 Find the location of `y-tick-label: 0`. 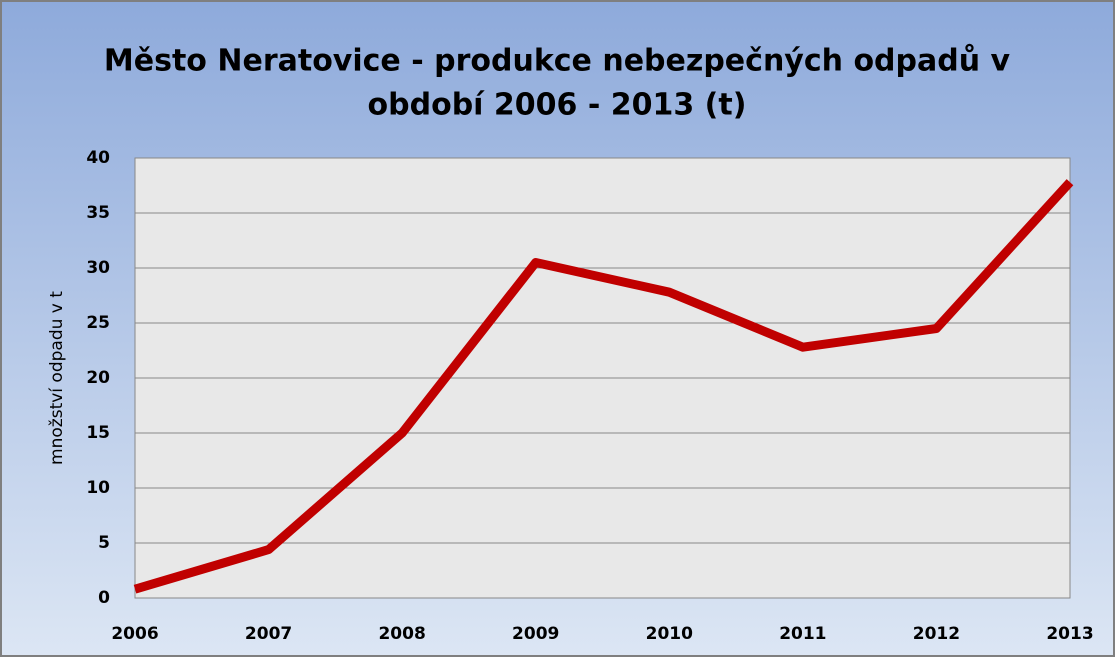

y-tick-label: 0 is located at coordinates (104, 598).